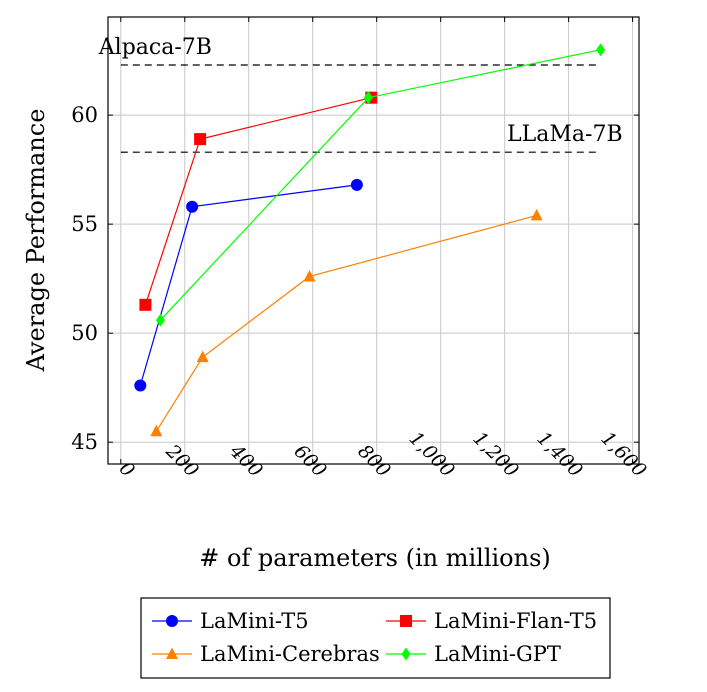  What do you see at coordinates (84, 333) in the screenshot?
I see `y-tick-label: 50` at bounding box center [84, 333].